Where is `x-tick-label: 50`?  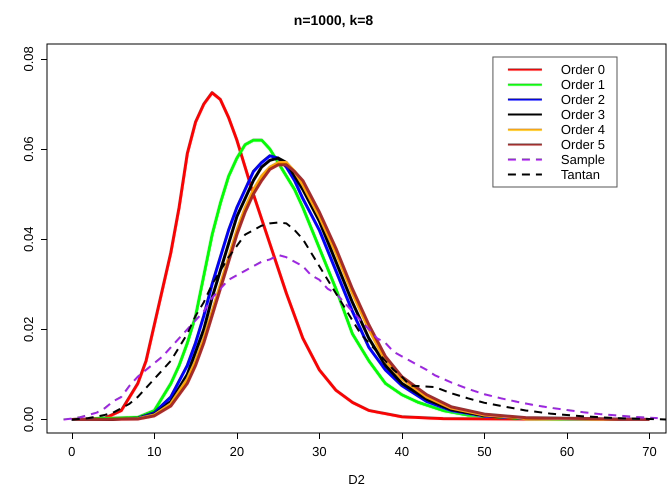 x-tick-label: 50 is located at coordinates (484, 451).